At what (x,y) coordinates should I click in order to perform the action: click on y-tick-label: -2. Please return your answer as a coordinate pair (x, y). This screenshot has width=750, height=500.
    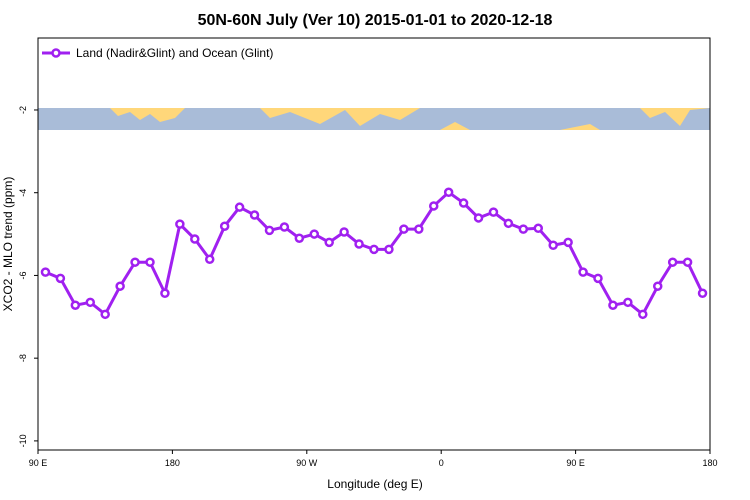
    Looking at the image, I should click on (23, 110).